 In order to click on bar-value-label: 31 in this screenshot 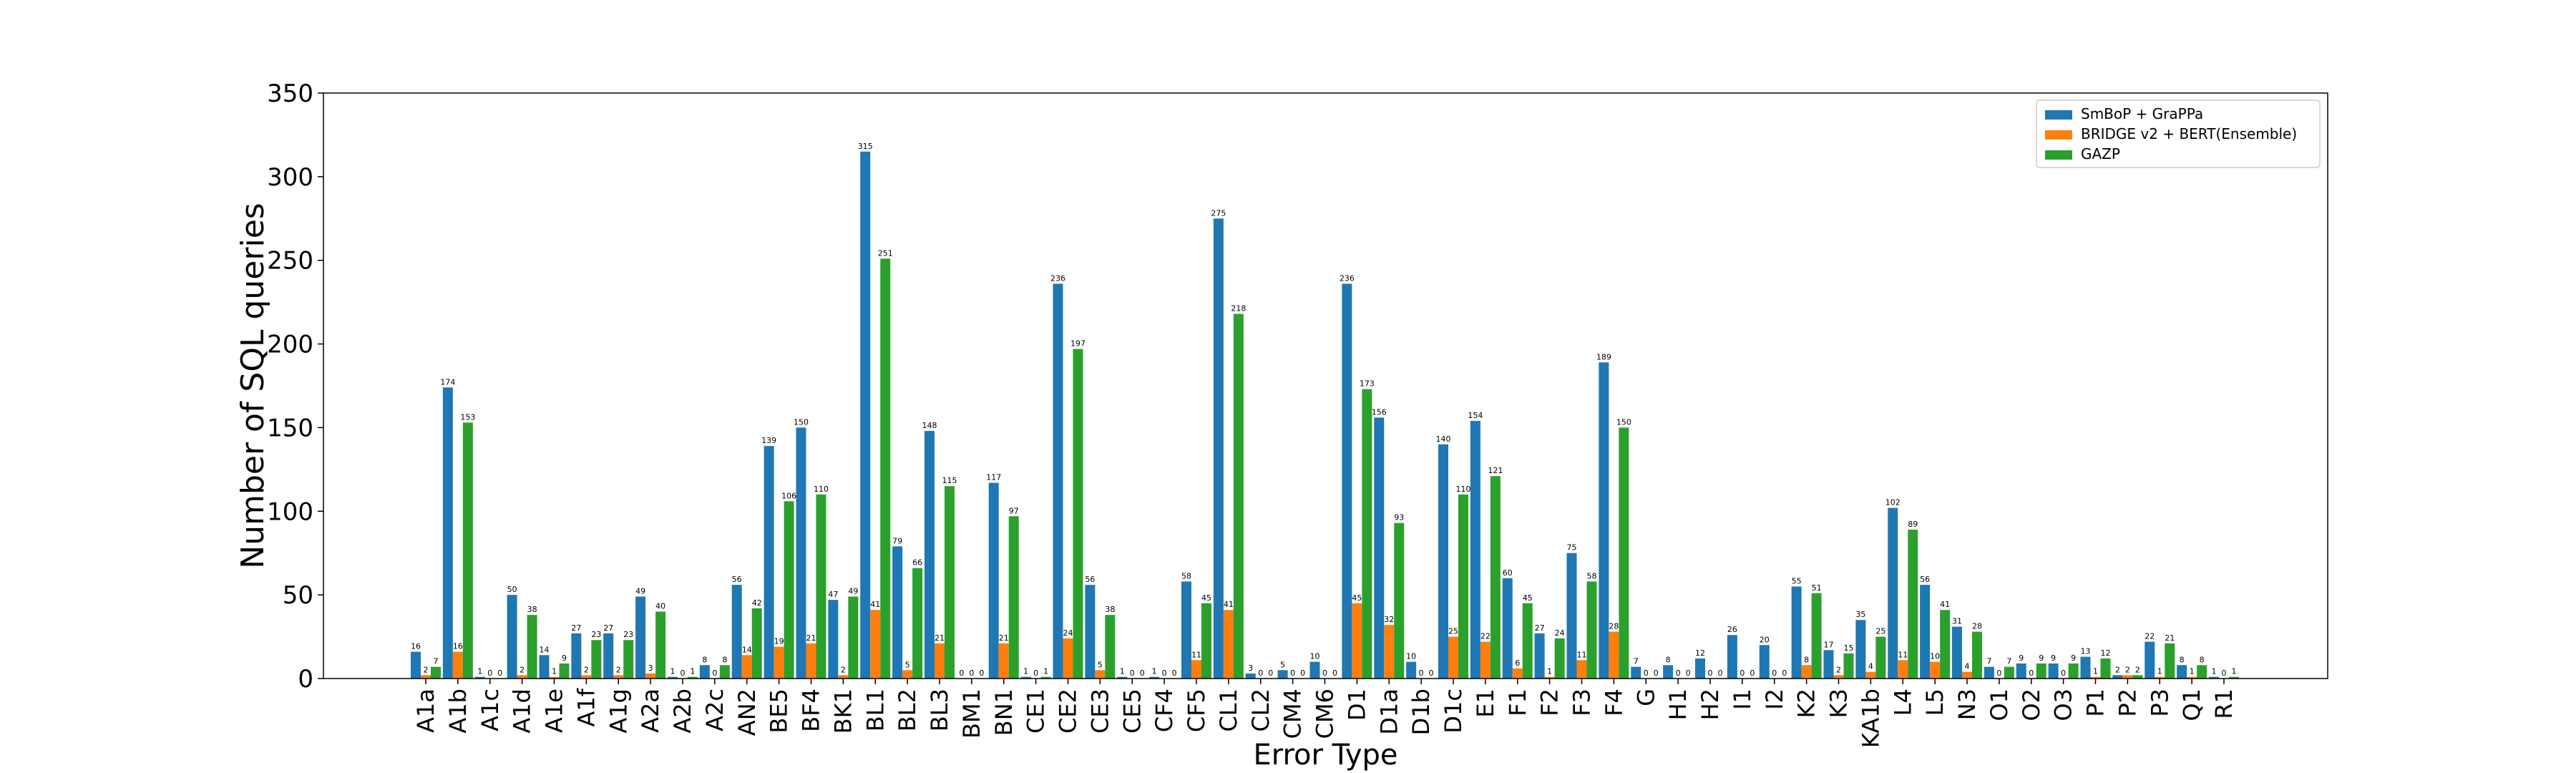, I will do `click(1957, 621)`.